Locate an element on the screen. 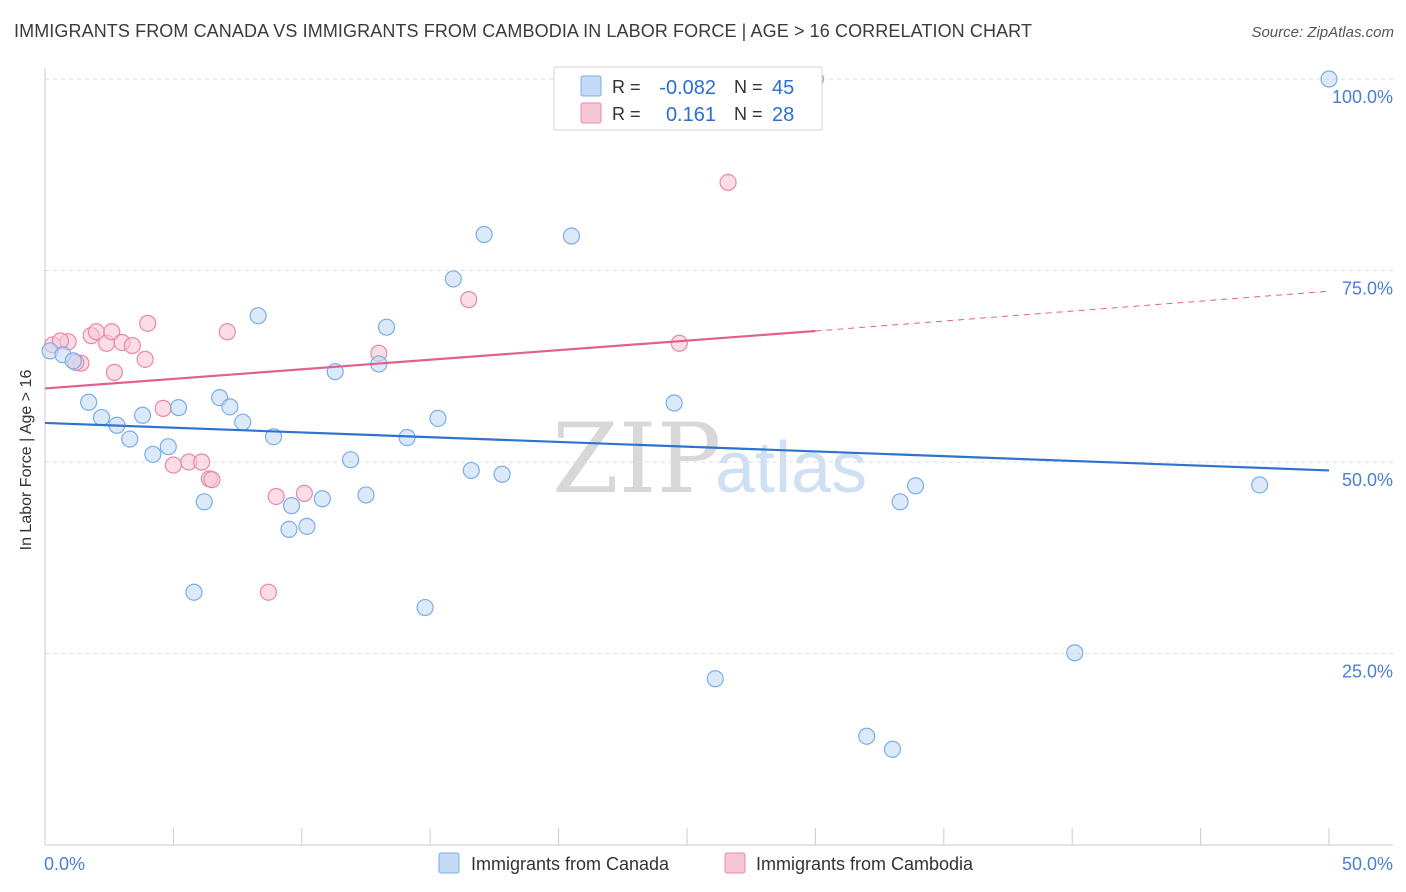 The image size is (1406, 892). x-ticks is located at coordinates (687, 836).